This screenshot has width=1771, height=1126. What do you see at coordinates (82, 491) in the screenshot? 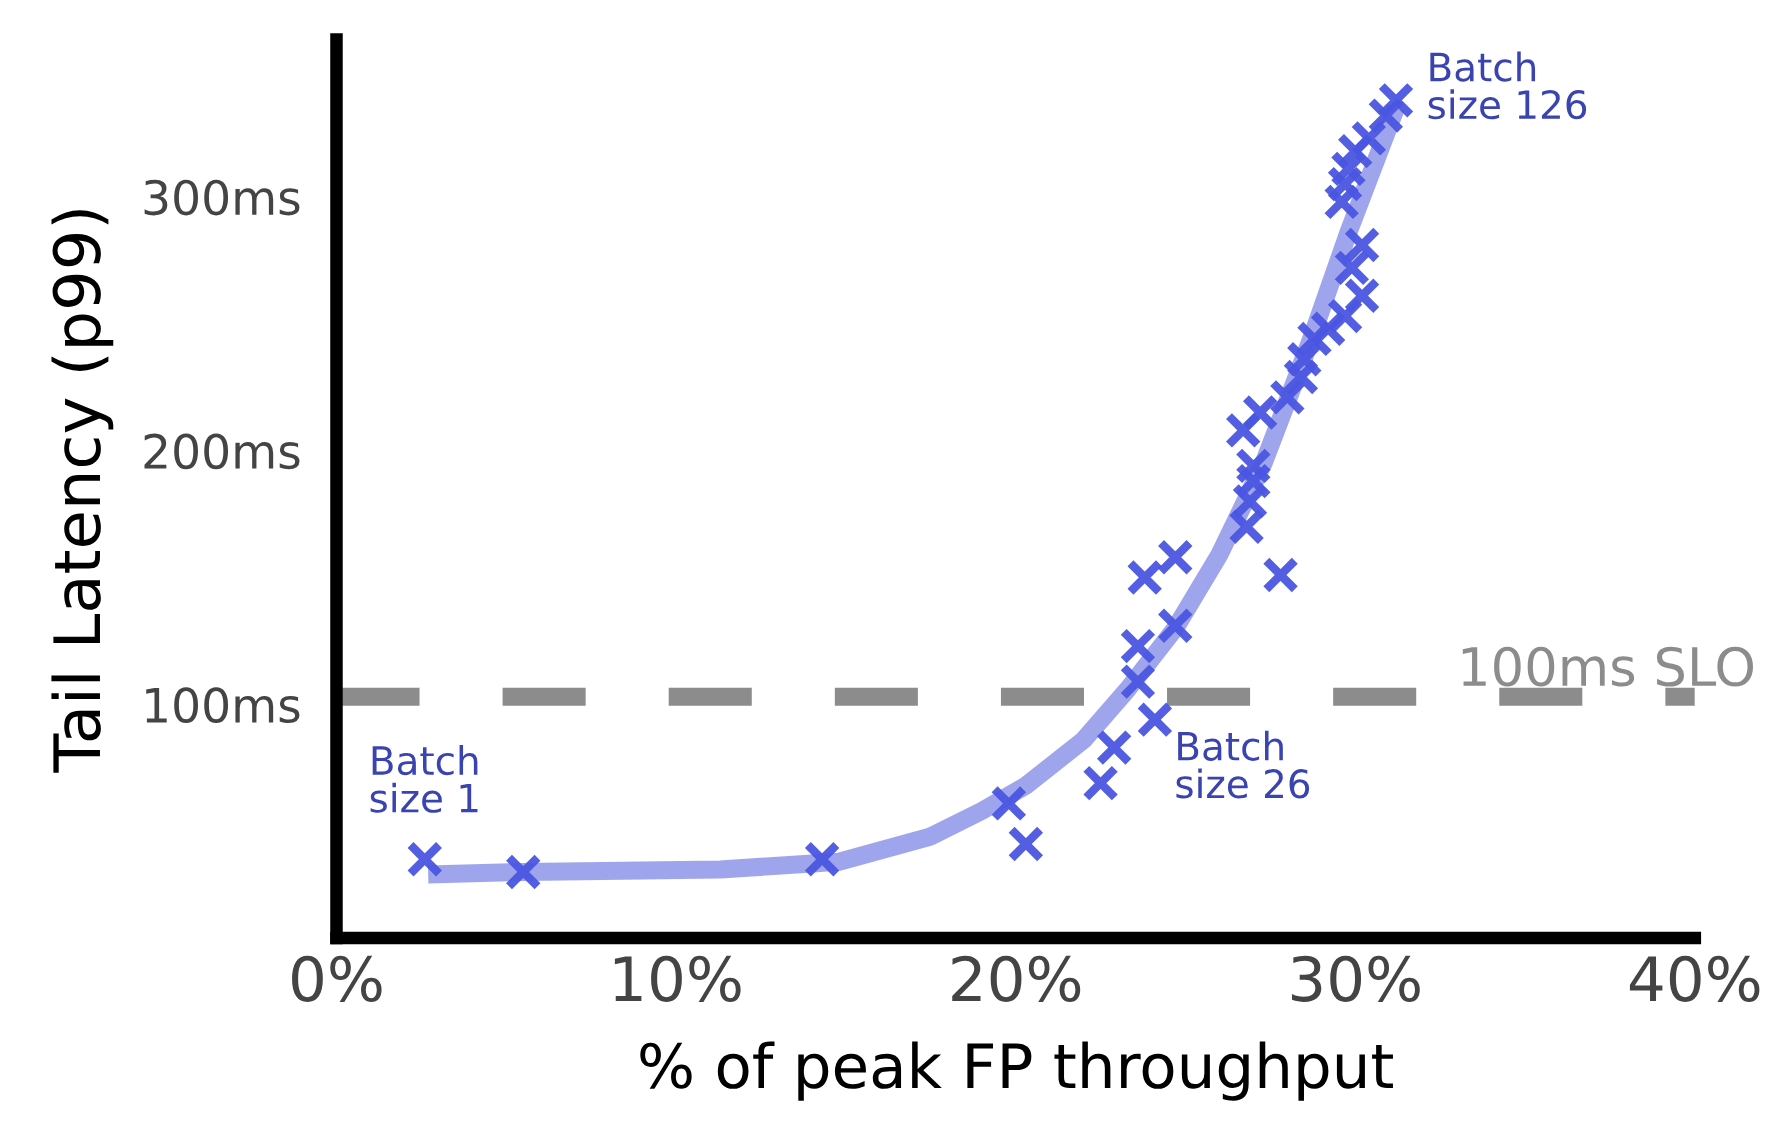
I see `y-axis-title: Tail Latency (p99)` at bounding box center [82, 491].